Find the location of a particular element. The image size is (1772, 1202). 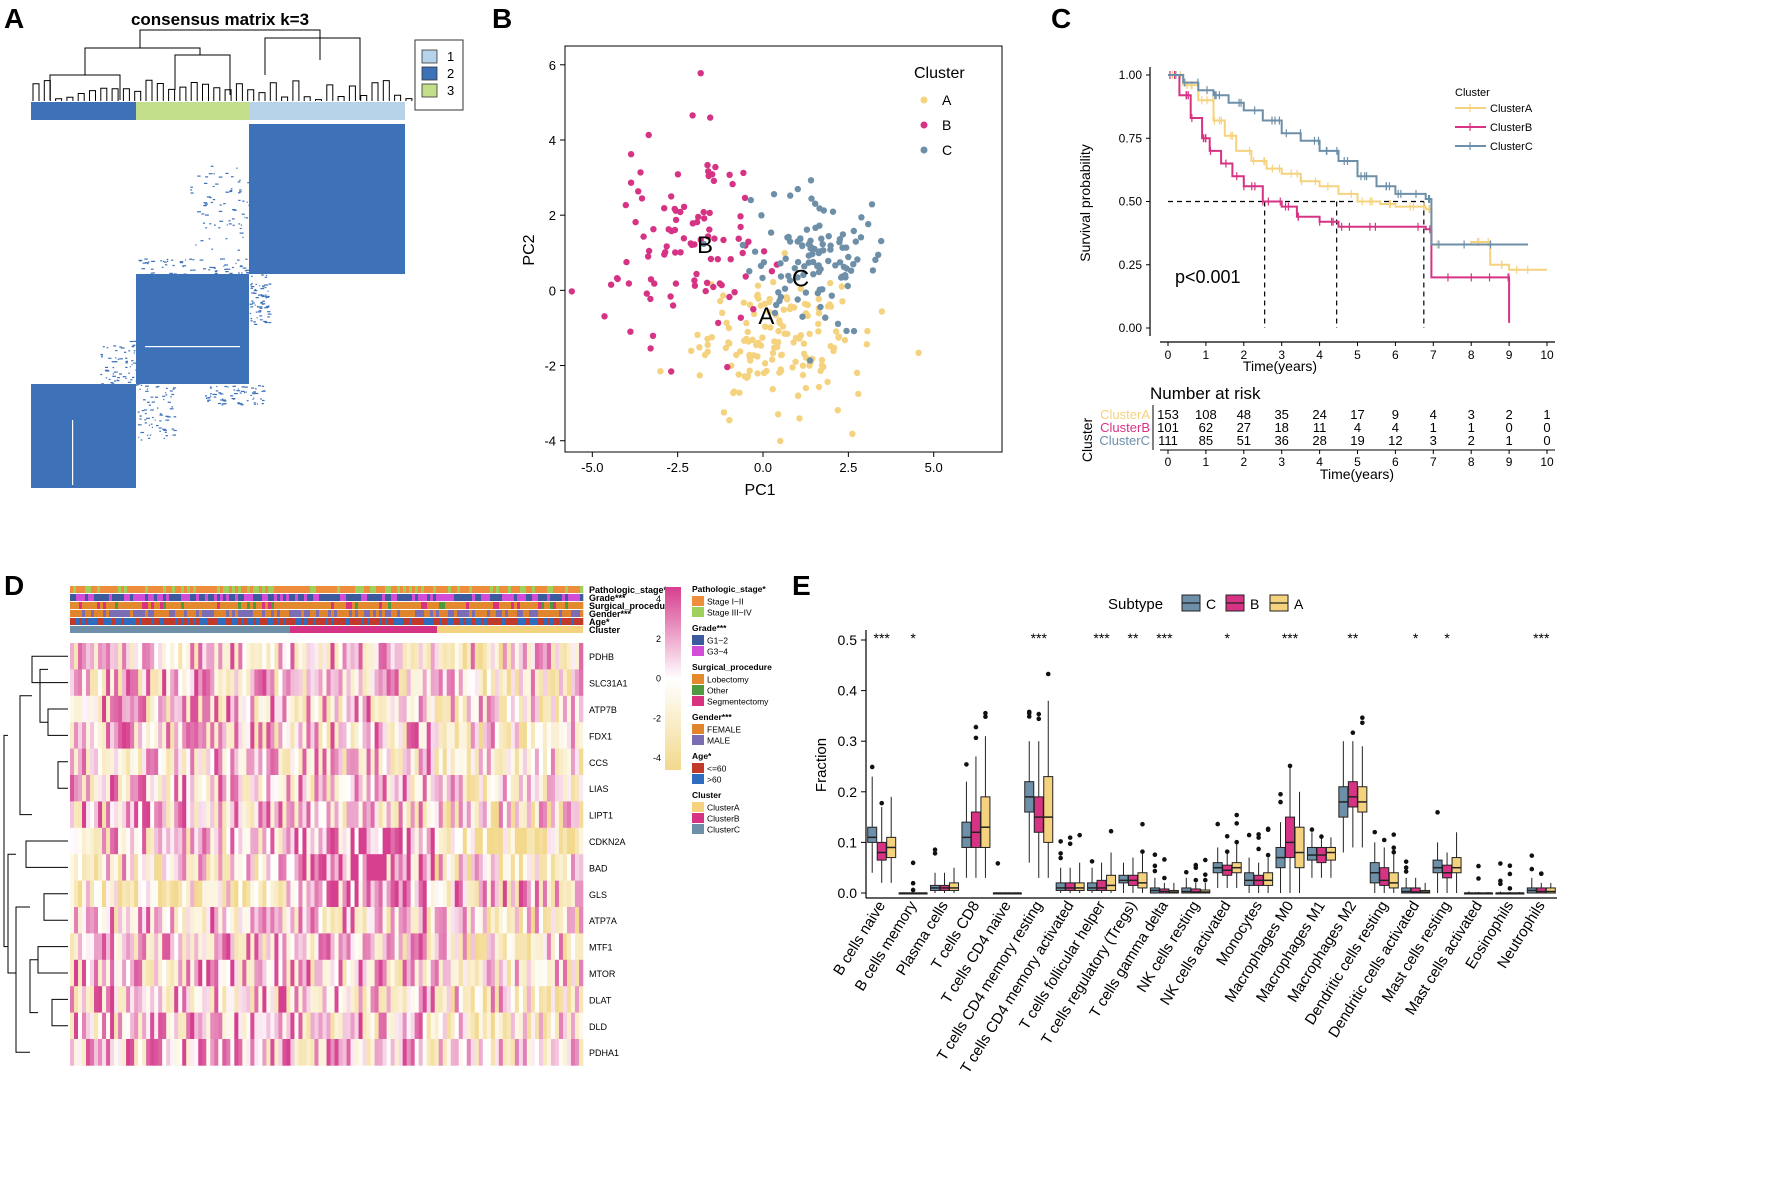

box-outlier is located at coordinates (1039, 714).